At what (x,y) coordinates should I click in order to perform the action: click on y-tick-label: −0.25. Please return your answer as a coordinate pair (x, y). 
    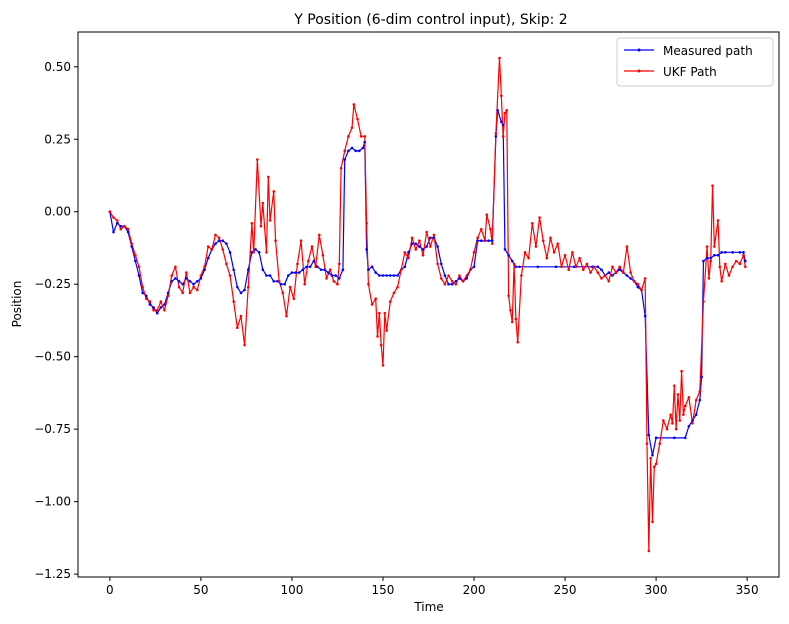
    Looking at the image, I should click on (52, 284).